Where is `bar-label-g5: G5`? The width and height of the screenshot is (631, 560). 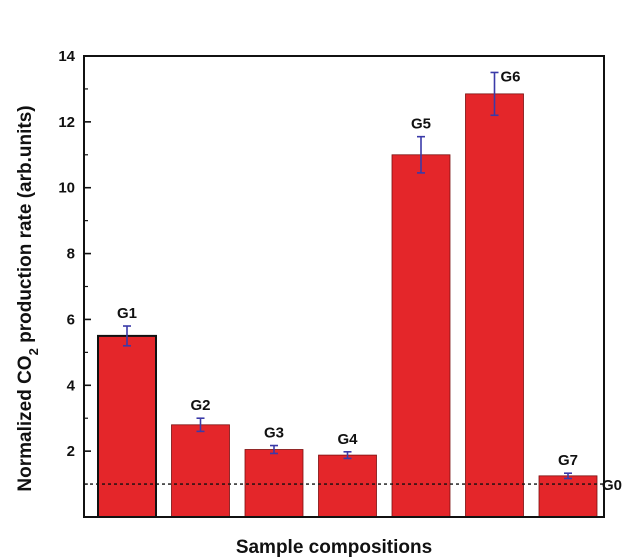 bar-label-g5: G5 is located at coordinates (421, 124).